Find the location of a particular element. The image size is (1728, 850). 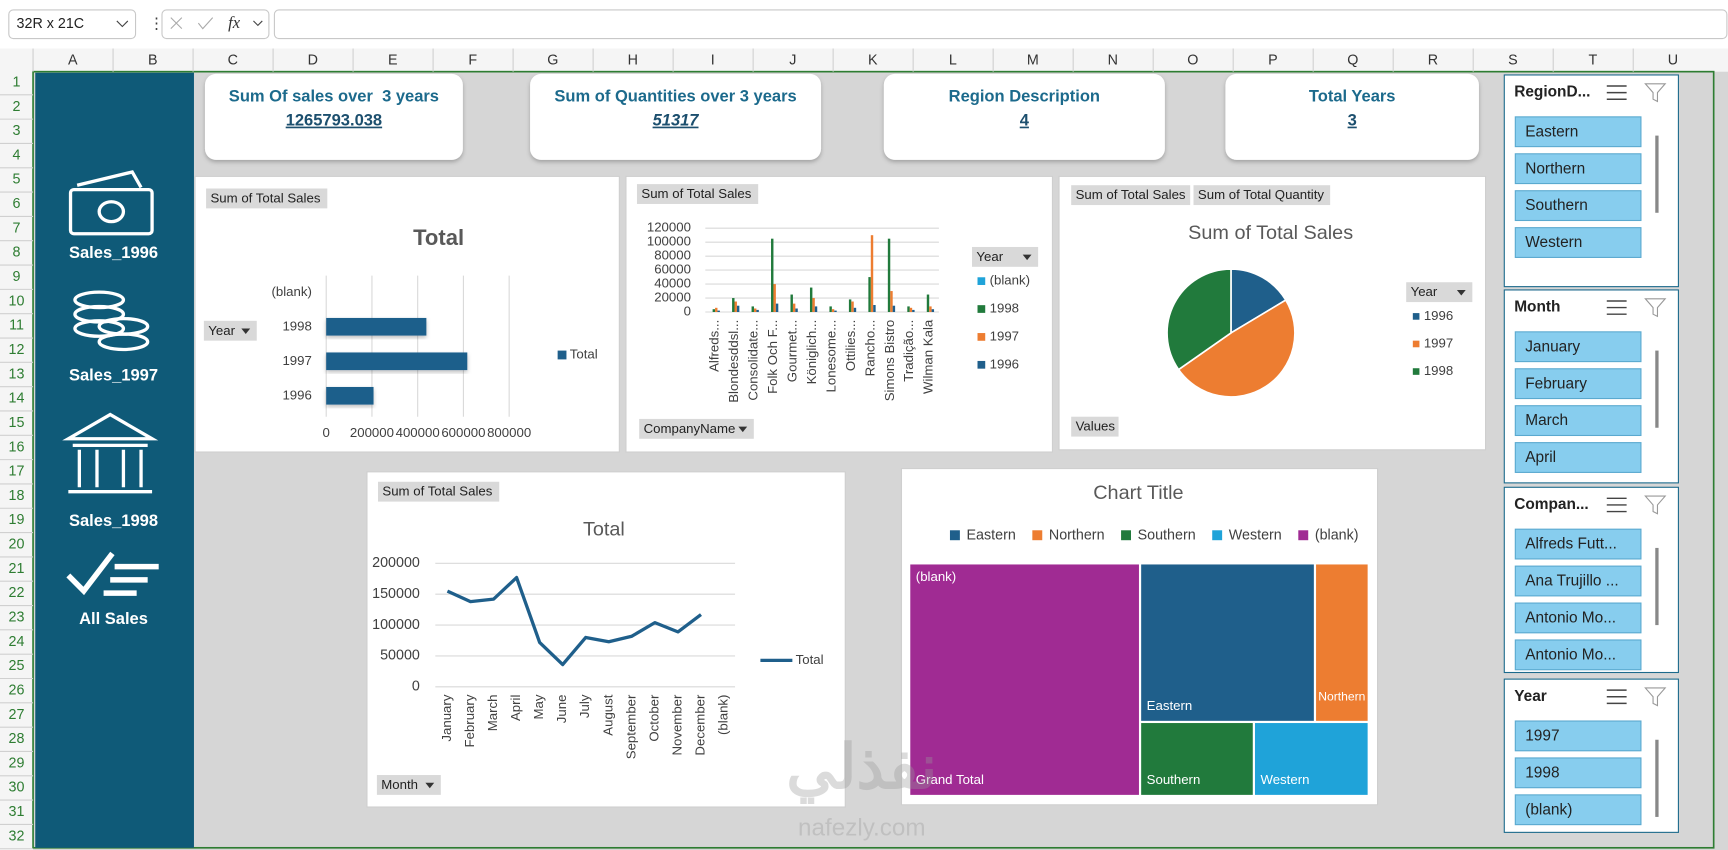

treemap-tile is located at coordinates (1311, 759).